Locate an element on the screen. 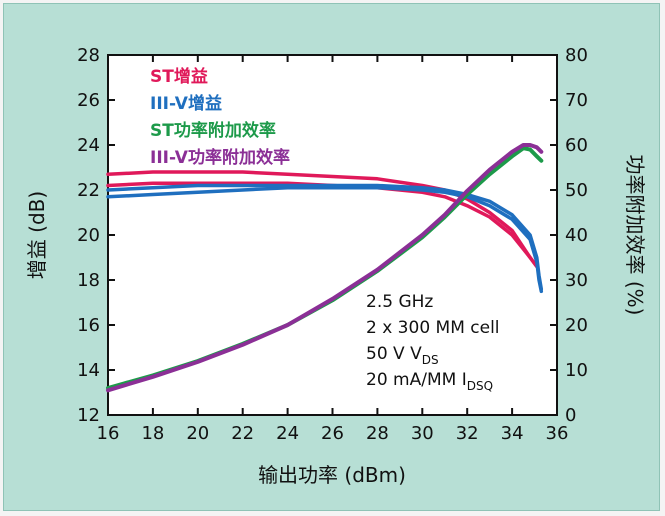  x-tick-label: 26 is located at coordinates (332, 433).